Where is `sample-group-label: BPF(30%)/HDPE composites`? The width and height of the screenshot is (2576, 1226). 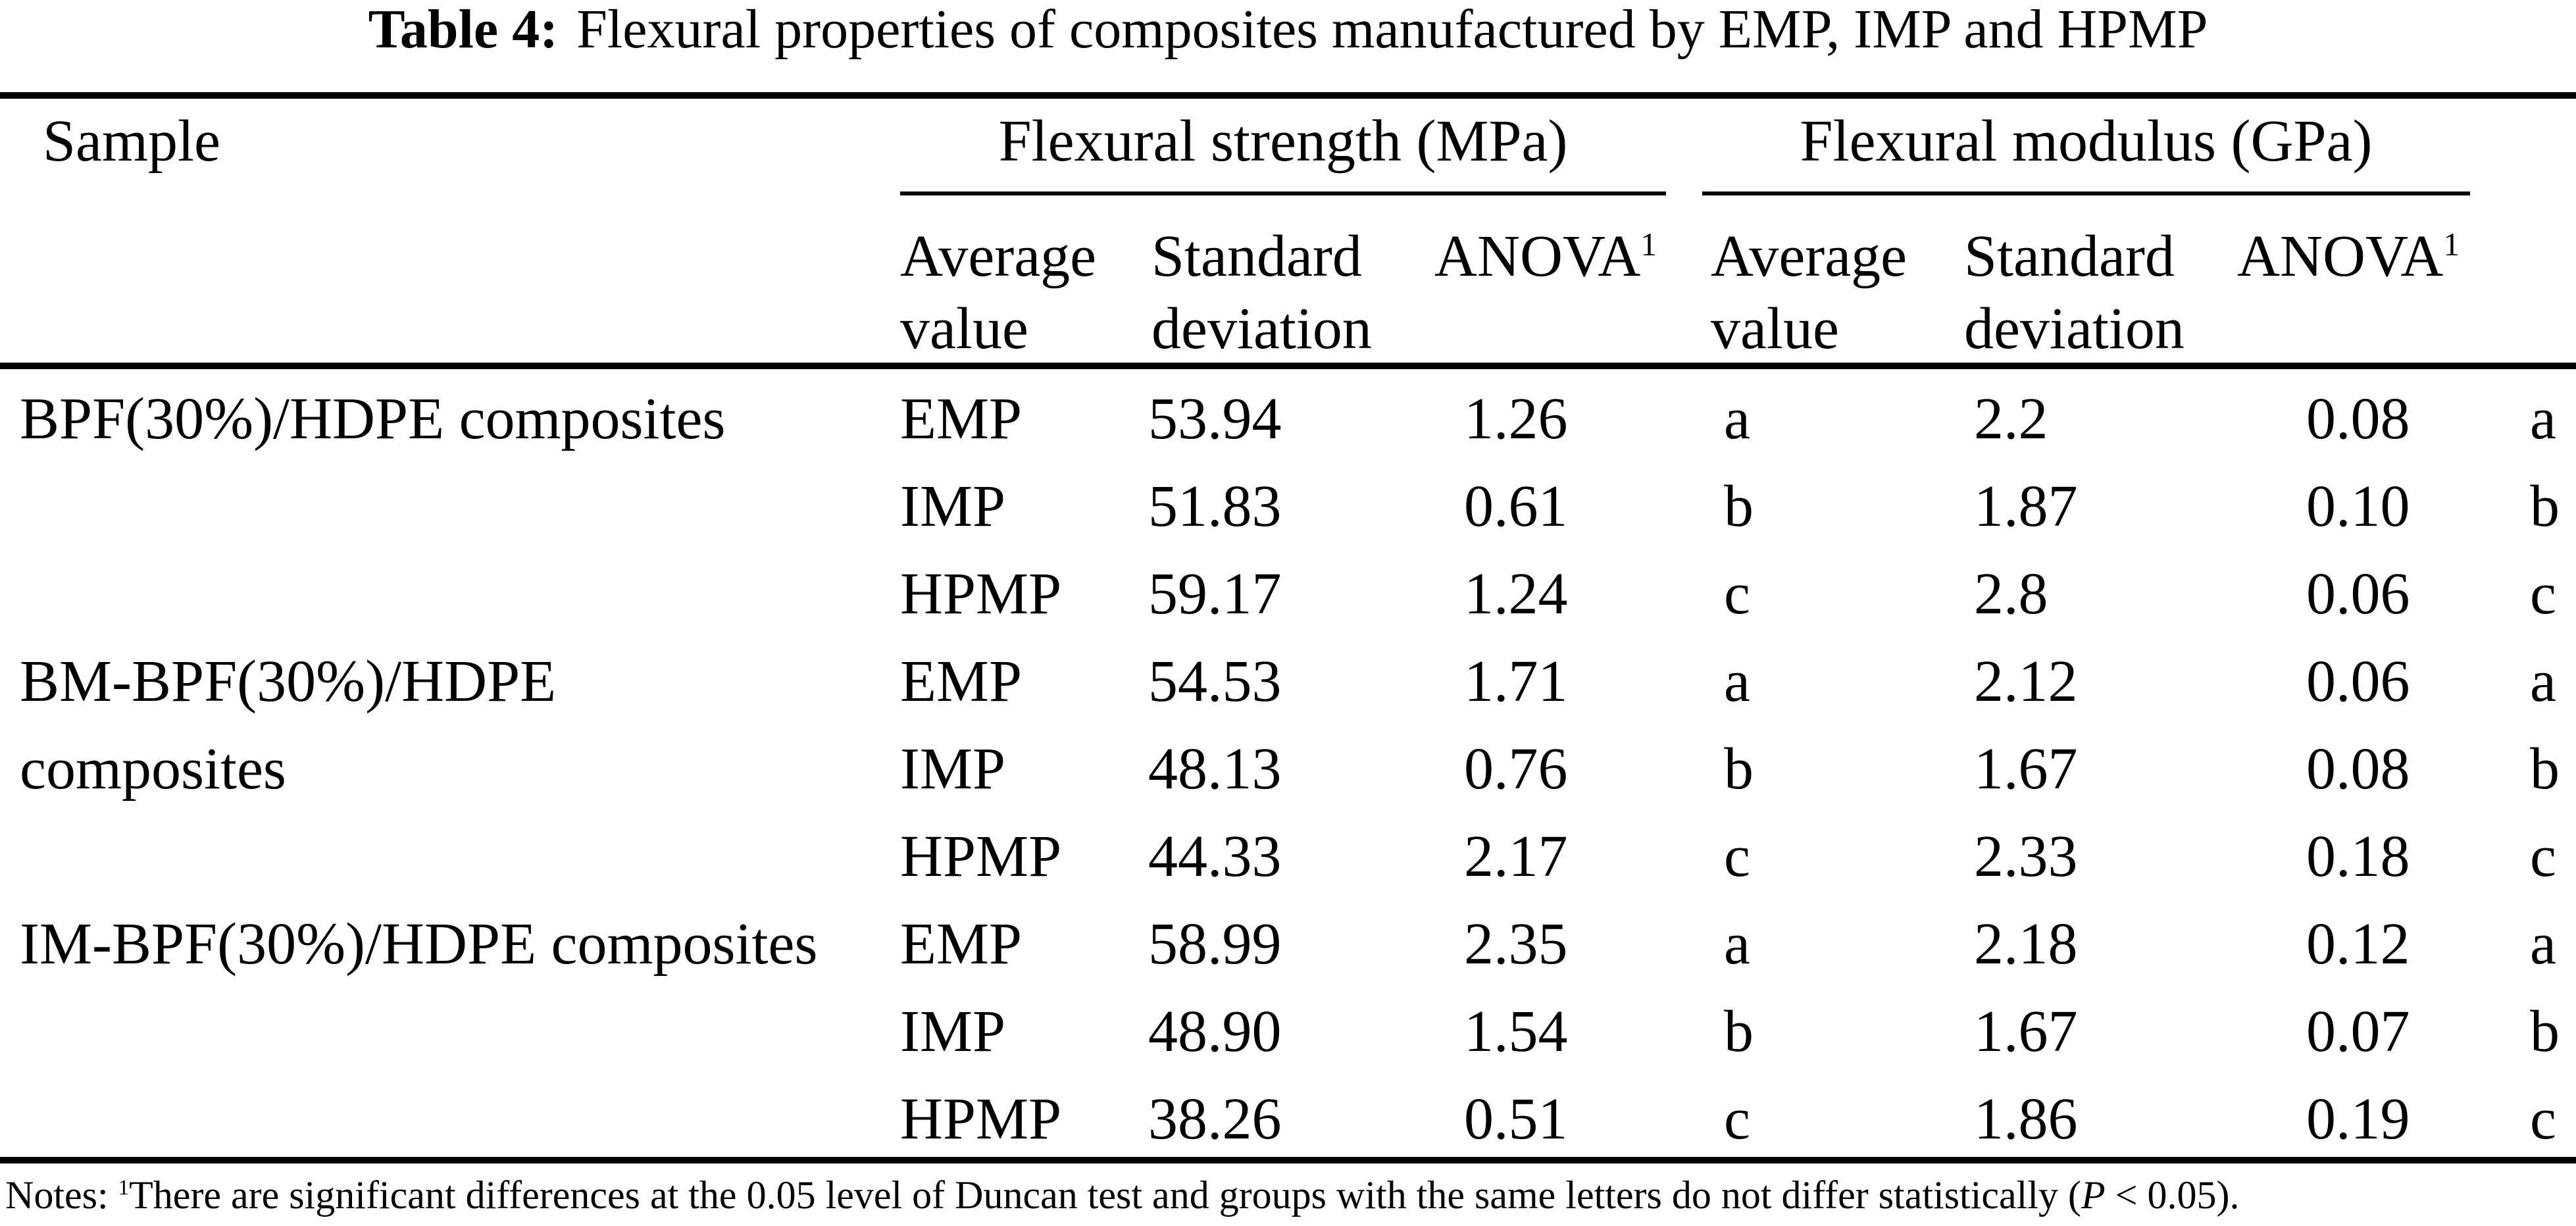 sample-group-label: BPF(30%)/HDPE composites is located at coordinates (373, 419).